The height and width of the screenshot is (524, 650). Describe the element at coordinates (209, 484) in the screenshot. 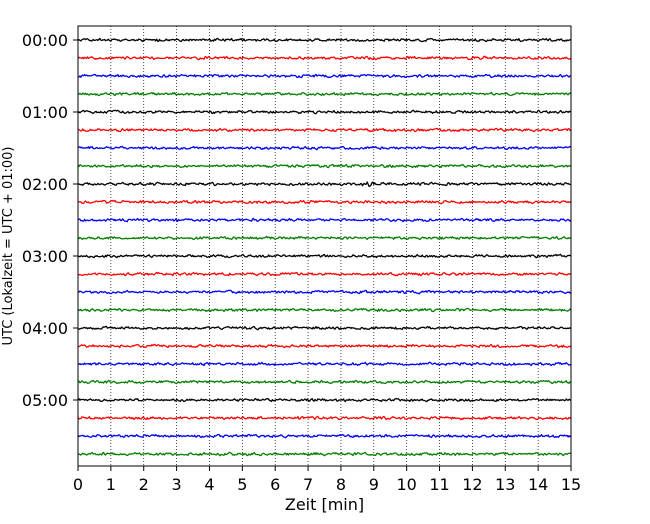

I see `x-tick-label: 4` at that location.